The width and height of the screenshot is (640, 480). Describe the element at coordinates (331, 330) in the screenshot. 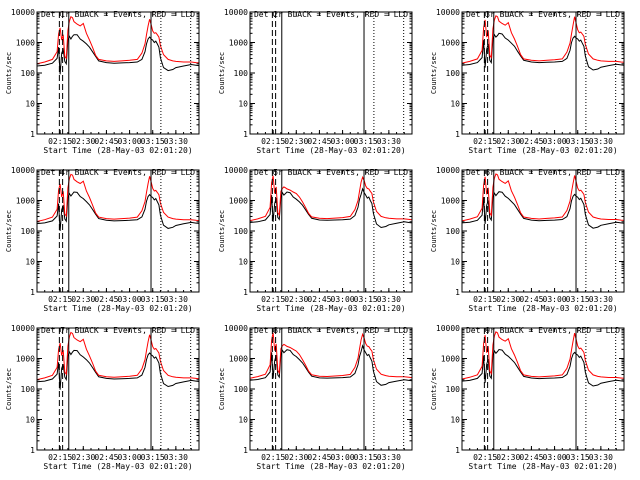

I see `chart-title: Det 8r BLACK = Events, RED = LLD` at that location.